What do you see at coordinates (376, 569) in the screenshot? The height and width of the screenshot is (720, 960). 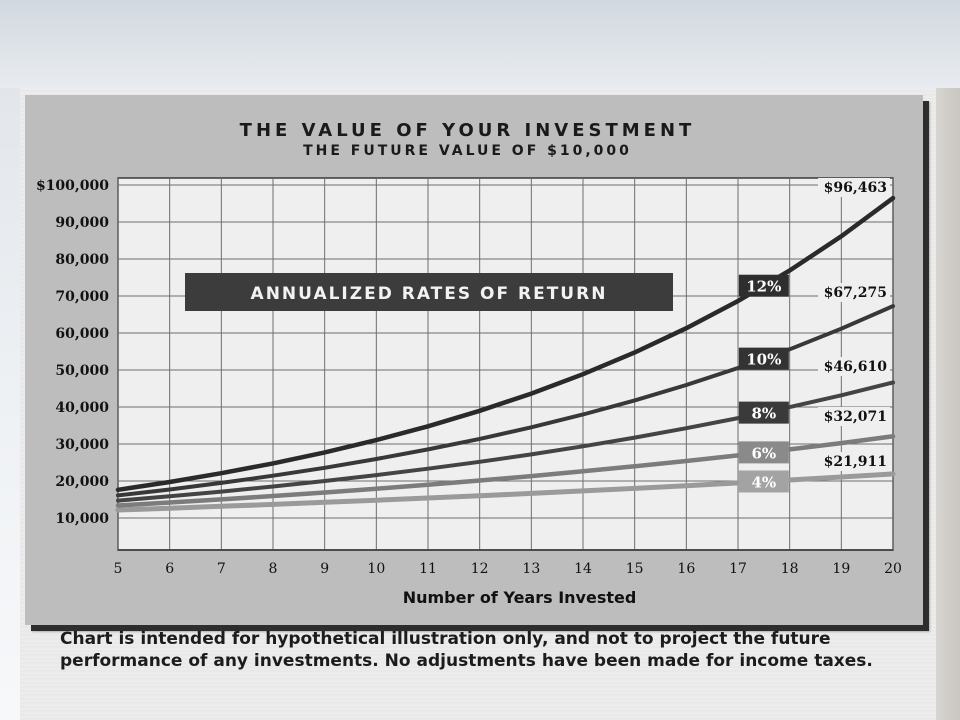 I see `x-tick-label: 10` at bounding box center [376, 569].